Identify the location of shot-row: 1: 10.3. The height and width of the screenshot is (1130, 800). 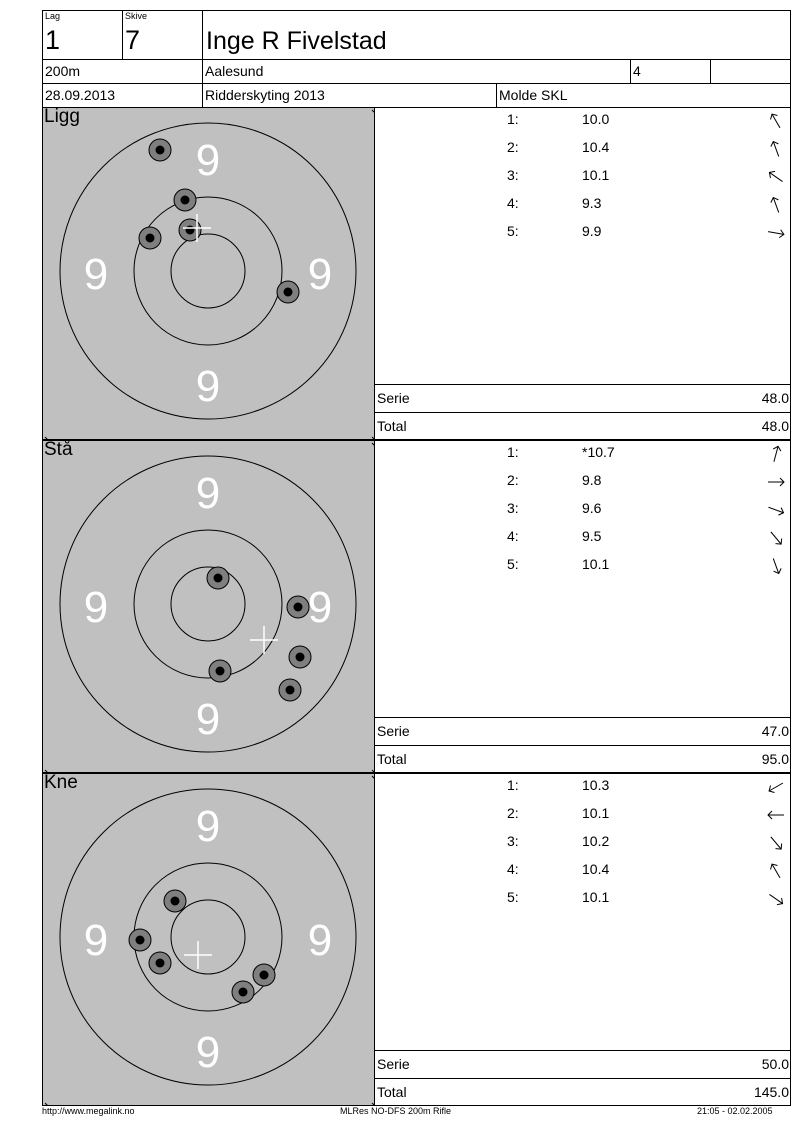
(583, 788).